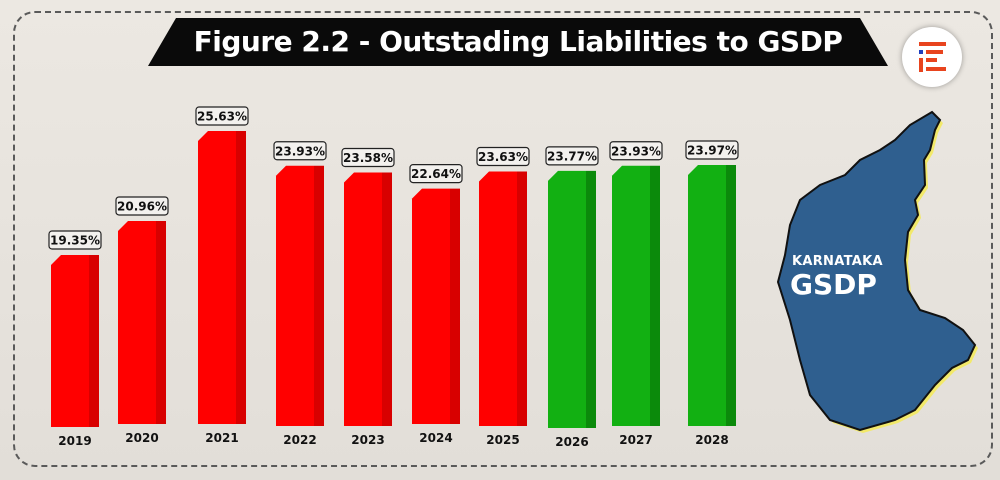  What do you see at coordinates (141, 438) in the screenshot?
I see `x-tick-label: 2020` at bounding box center [141, 438].